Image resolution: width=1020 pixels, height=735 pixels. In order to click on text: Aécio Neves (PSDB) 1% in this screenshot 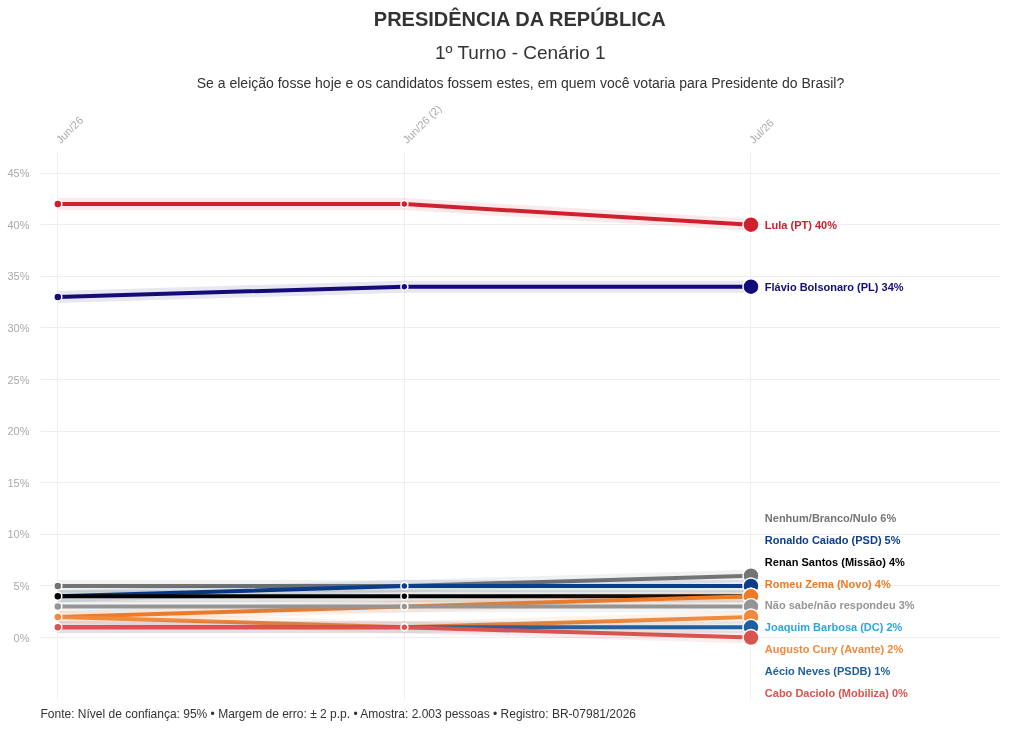, I will do `click(827, 671)`.